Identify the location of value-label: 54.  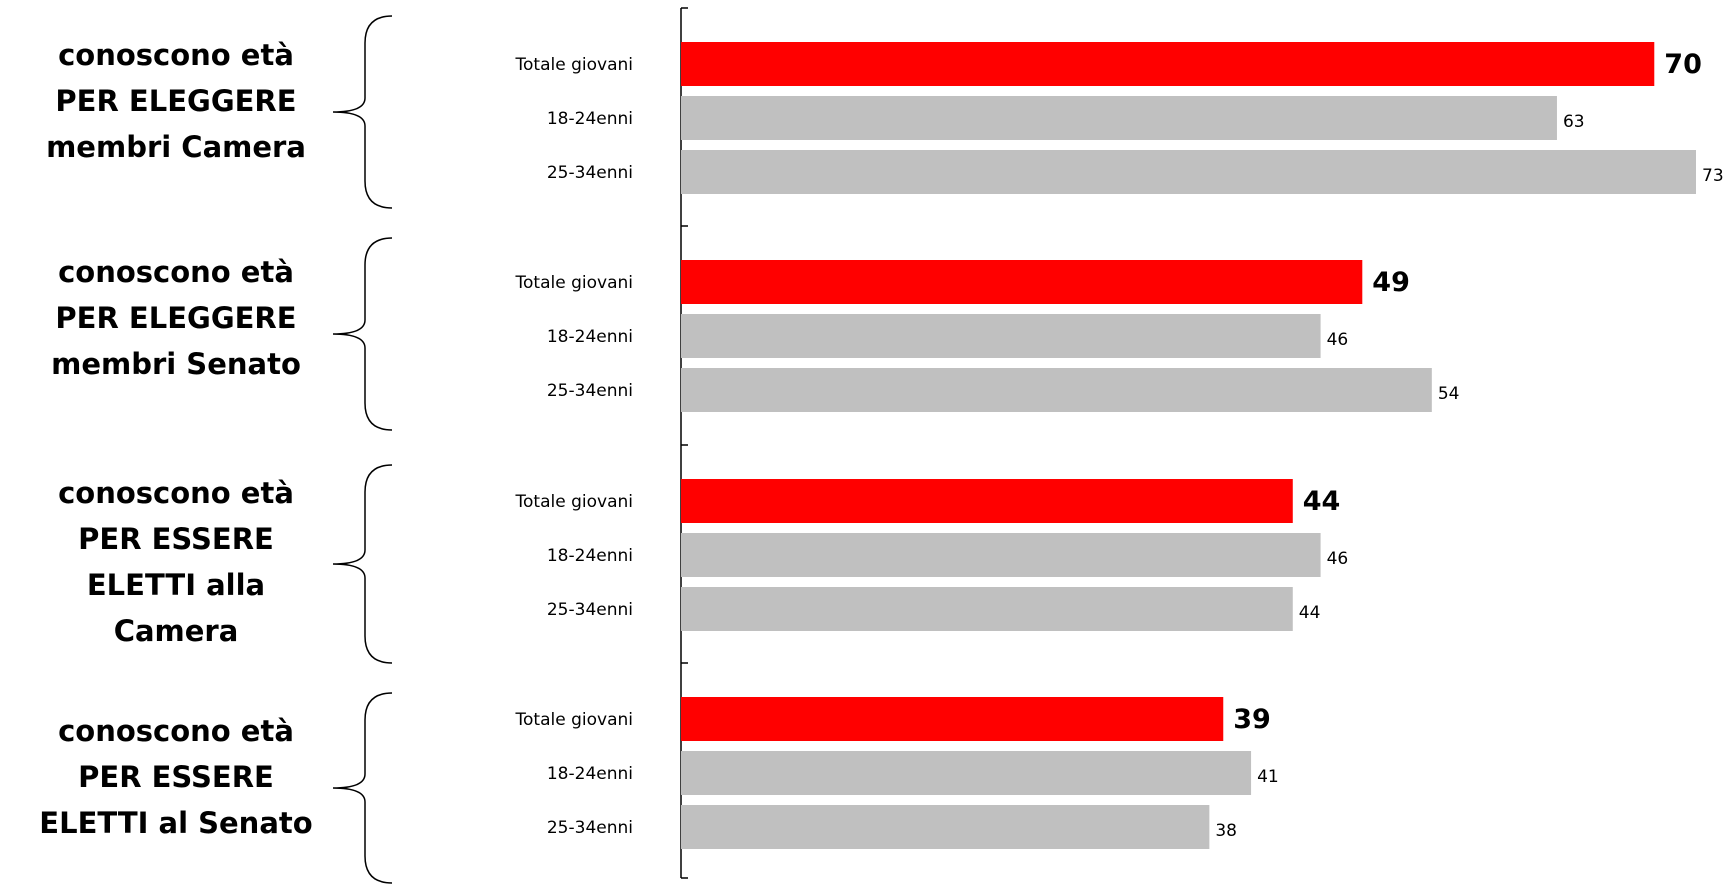
(1449, 394).